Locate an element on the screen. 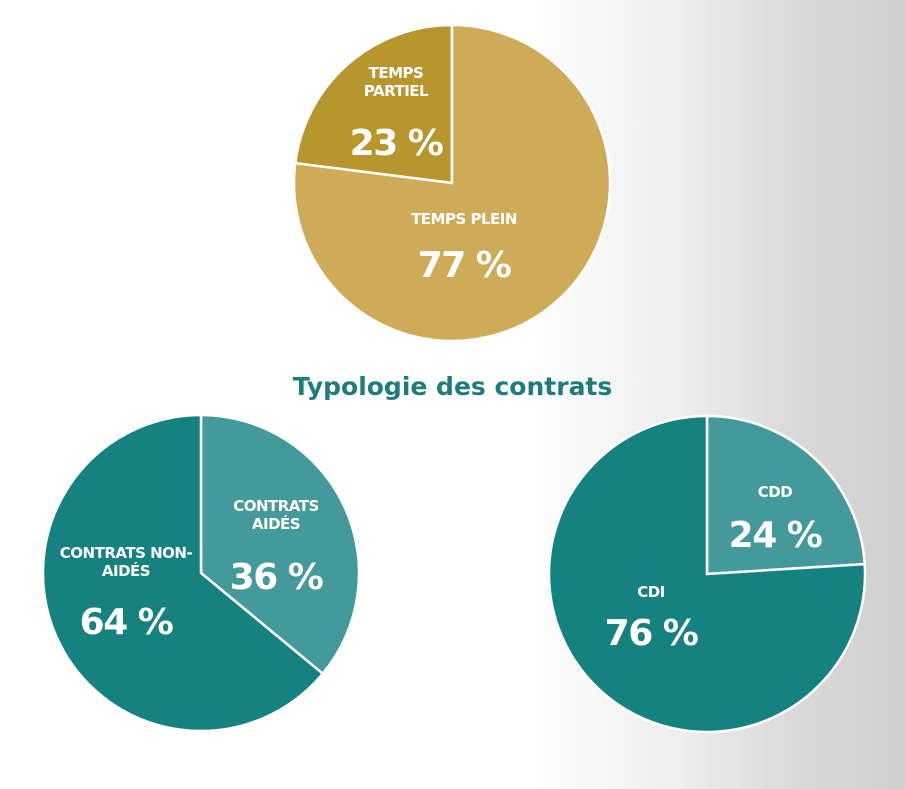 The height and width of the screenshot is (789, 905). section-heading: Typologie des contrats is located at coordinates (452, 386).